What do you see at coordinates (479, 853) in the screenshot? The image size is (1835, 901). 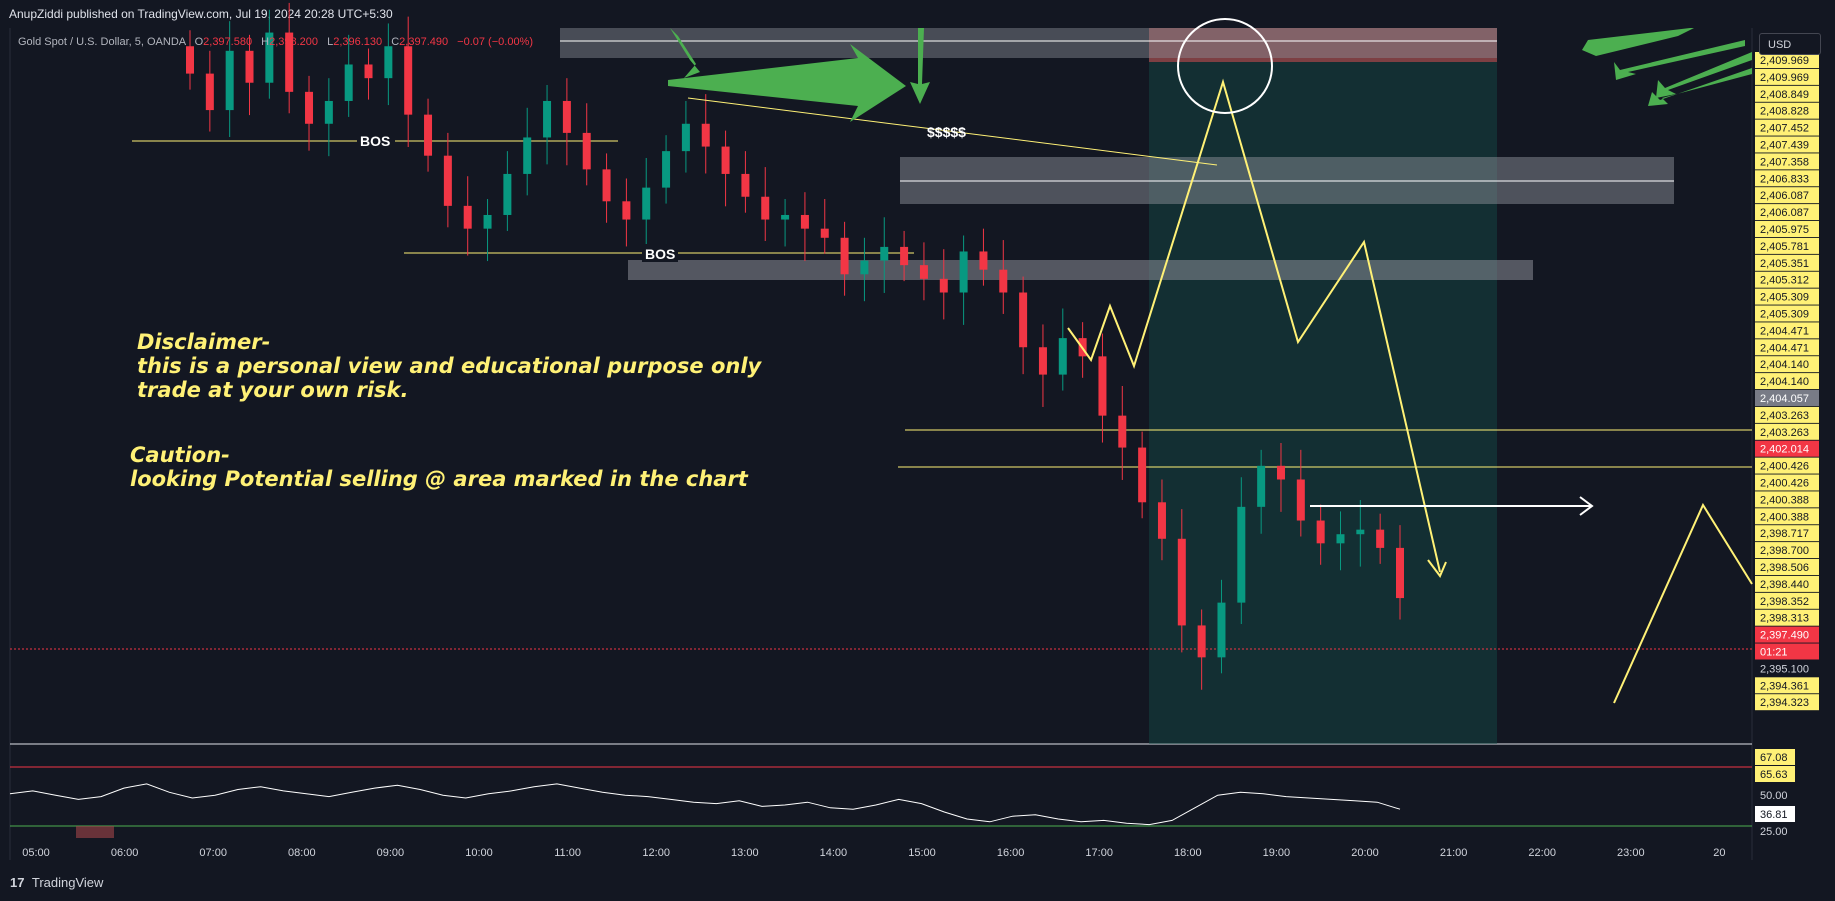 I see `time-tick-label: 10:00` at bounding box center [479, 853].